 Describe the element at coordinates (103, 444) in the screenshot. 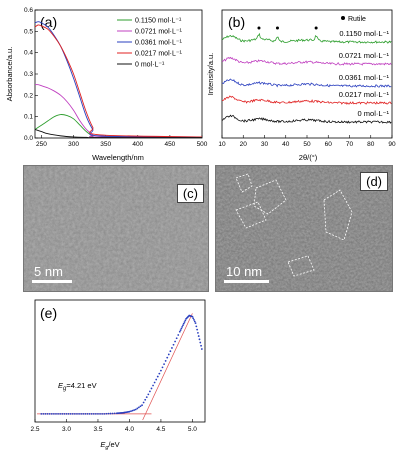

I see `panel-e-xlabel-e: E` at that location.